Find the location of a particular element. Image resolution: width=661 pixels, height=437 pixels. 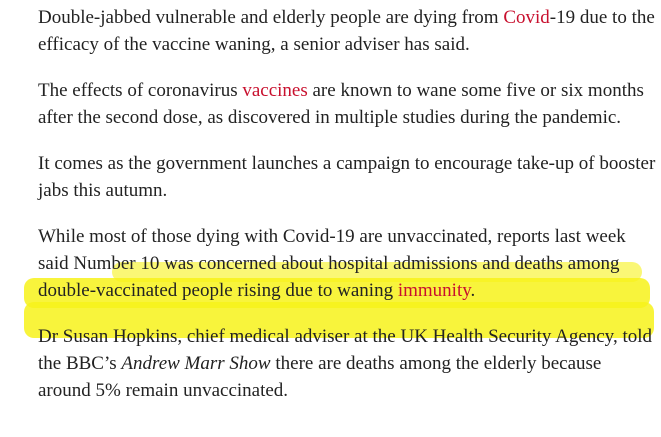

link: immunity is located at coordinates (434, 290).